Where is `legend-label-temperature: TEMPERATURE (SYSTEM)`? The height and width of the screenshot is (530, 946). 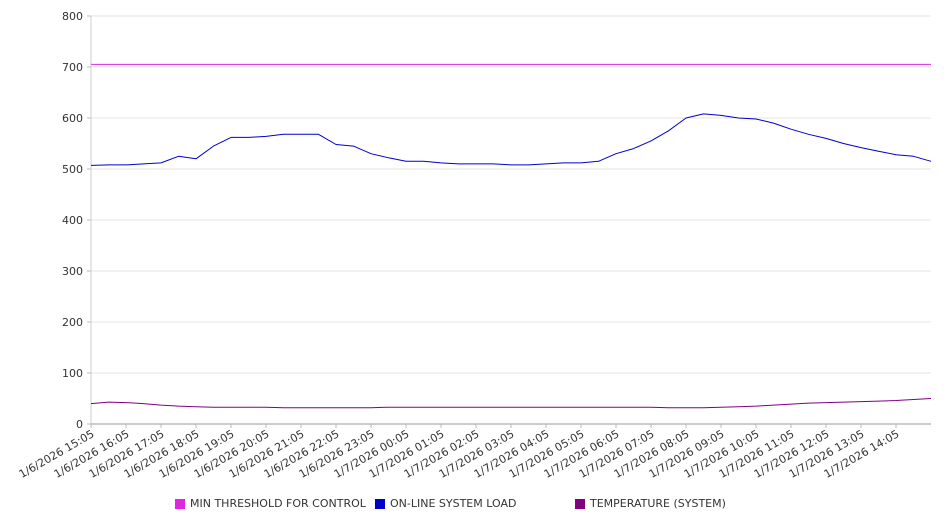
legend-label-temperature: TEMPERATURE (SYSTEM) is located at coordinates (658, 503).